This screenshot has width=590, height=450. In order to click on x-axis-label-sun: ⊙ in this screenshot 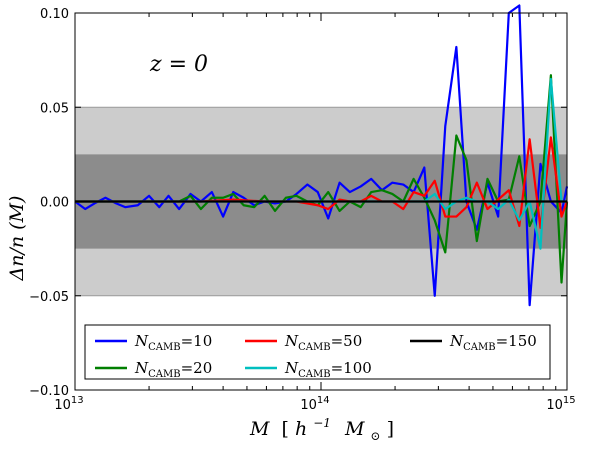, I will do `click(376, 436)`.